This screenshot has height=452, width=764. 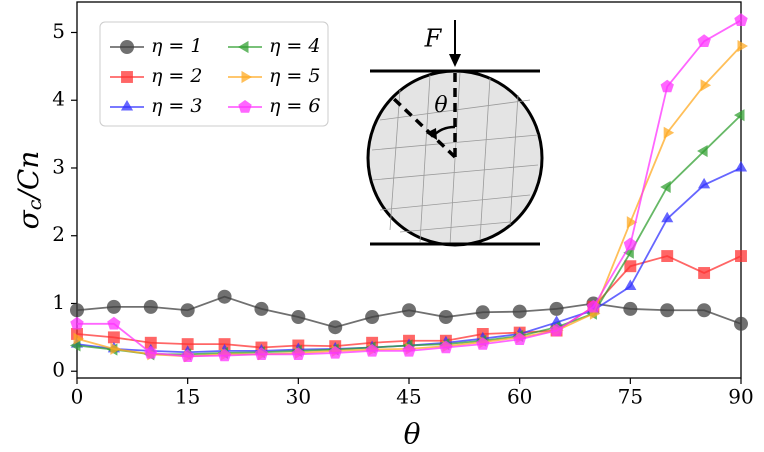 What do you see at coordinates (35, 204) in the screenshot?
I see `y-label-sub: c` at bounding box center [35, 204].